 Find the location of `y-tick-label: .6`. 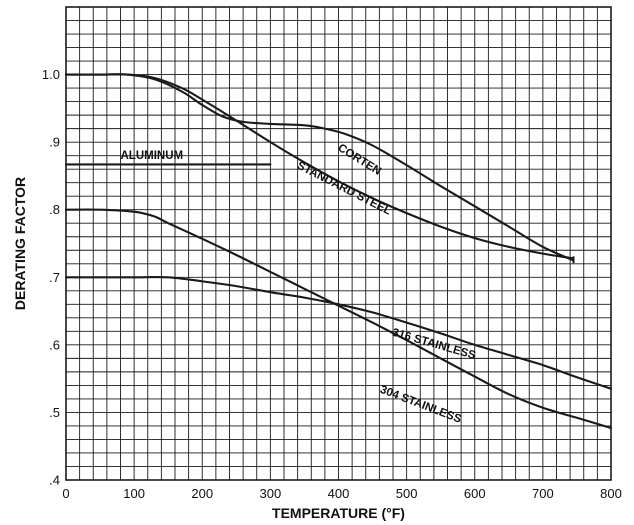

y-tick-label: .6 is located at coordinates (54, 344).